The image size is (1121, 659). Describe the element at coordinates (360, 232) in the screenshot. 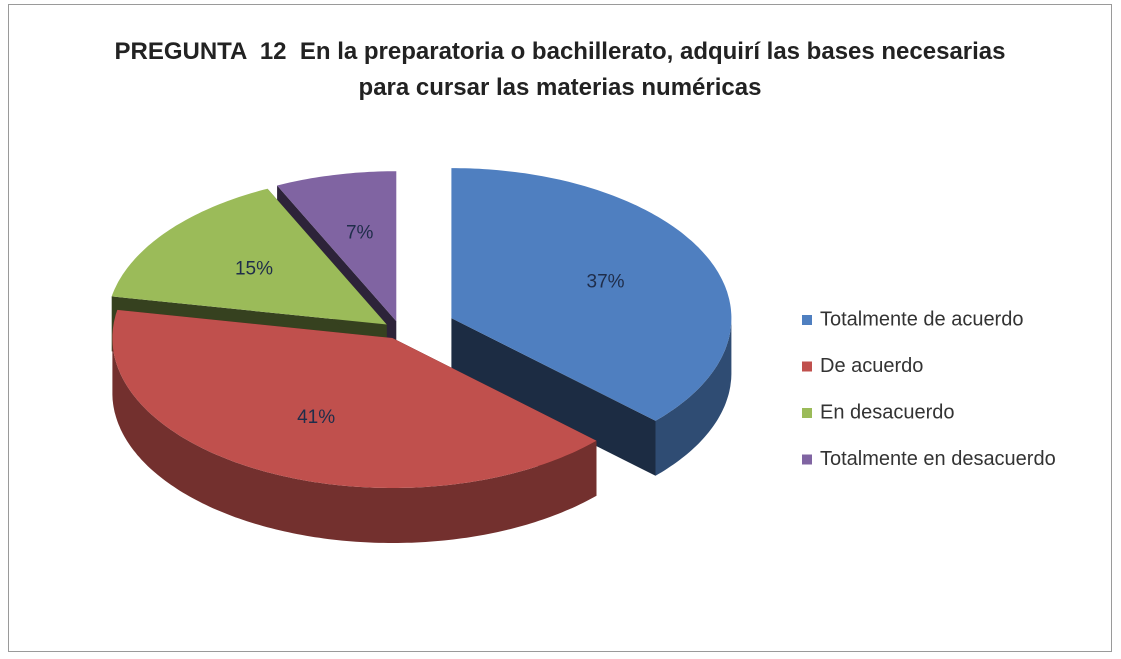

I see `data-label: 7%` at that location.